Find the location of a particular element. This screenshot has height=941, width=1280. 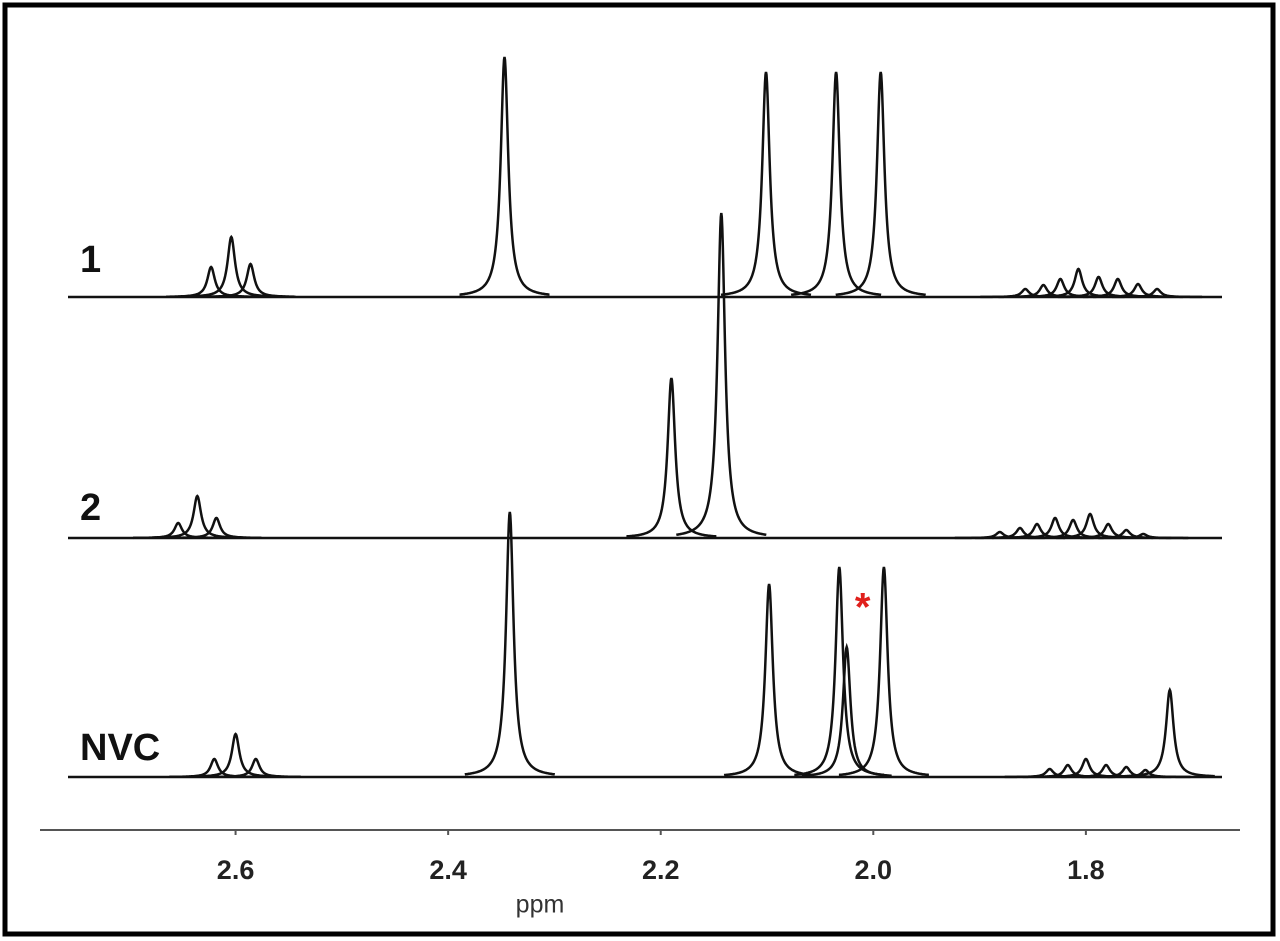

x-tick-label: 2.4 is located at coordinates (448, 870).